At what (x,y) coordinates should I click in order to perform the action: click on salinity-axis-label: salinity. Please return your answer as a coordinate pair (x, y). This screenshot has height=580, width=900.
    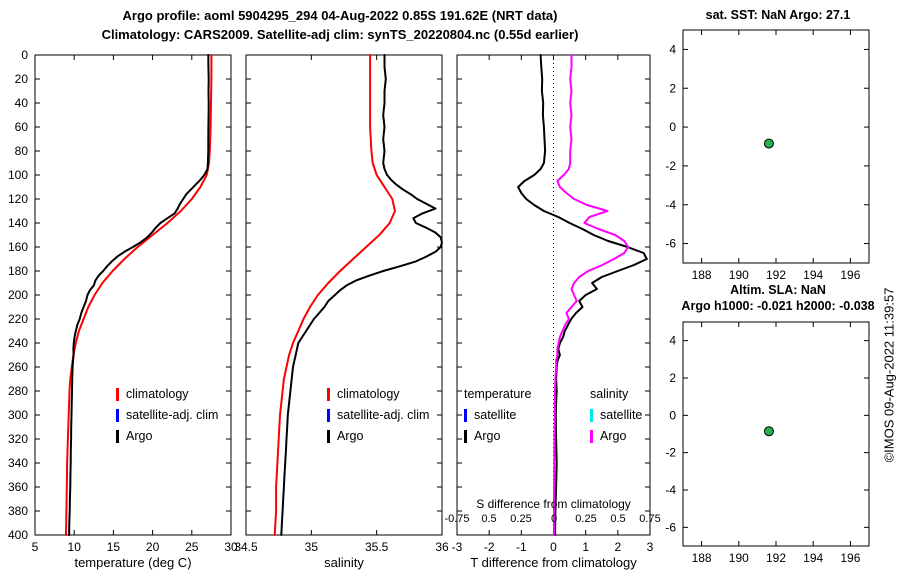
    Looking at the image, I should click on (344, 562).